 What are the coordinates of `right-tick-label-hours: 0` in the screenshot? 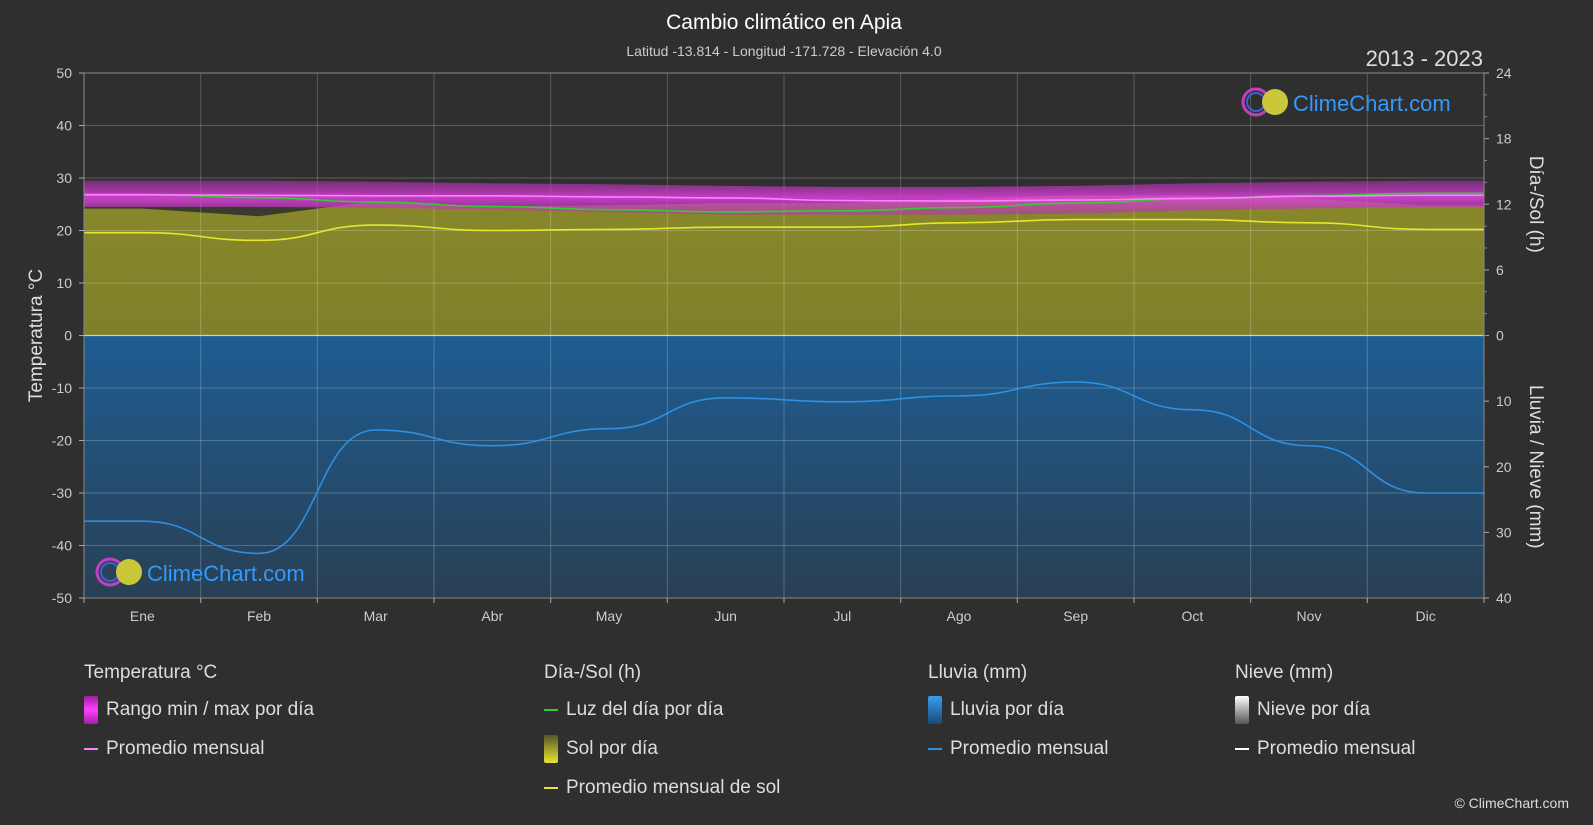 It's located at (1500, 336).